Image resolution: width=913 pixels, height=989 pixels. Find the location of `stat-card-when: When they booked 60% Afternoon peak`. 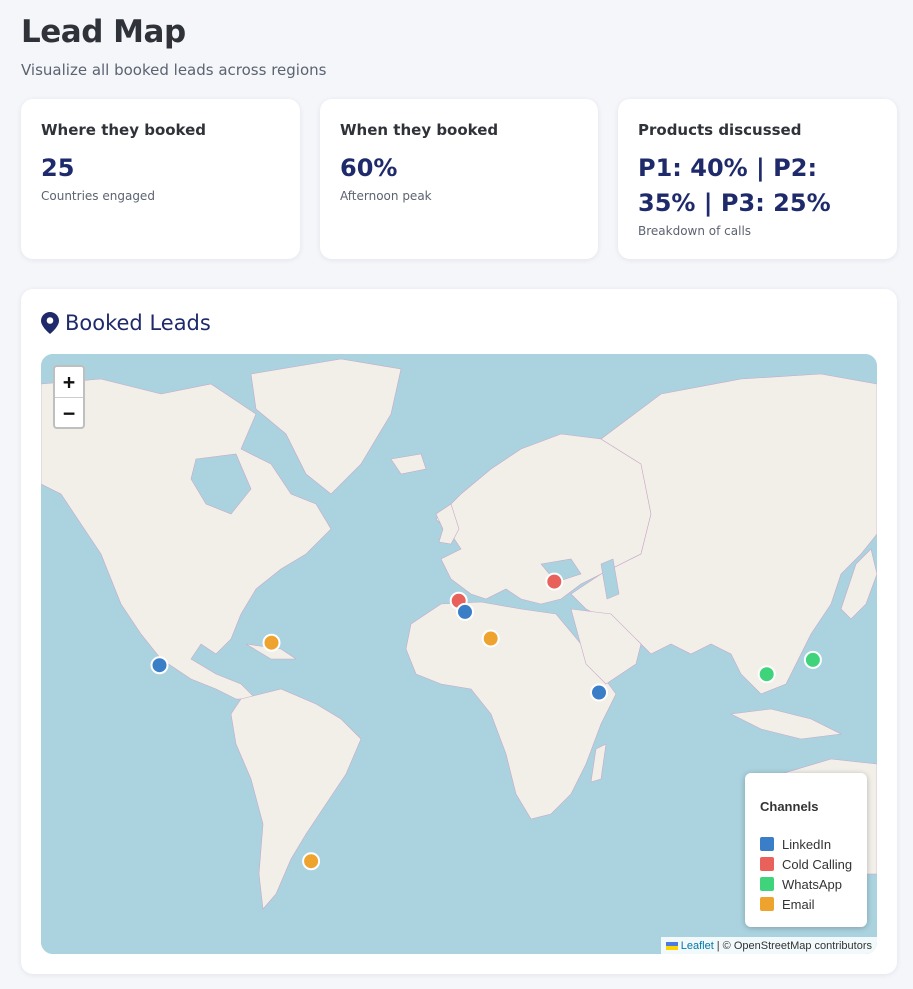

stat-card-when: When they booked 60% Afternoon peak is located at coordinates (459, 179).